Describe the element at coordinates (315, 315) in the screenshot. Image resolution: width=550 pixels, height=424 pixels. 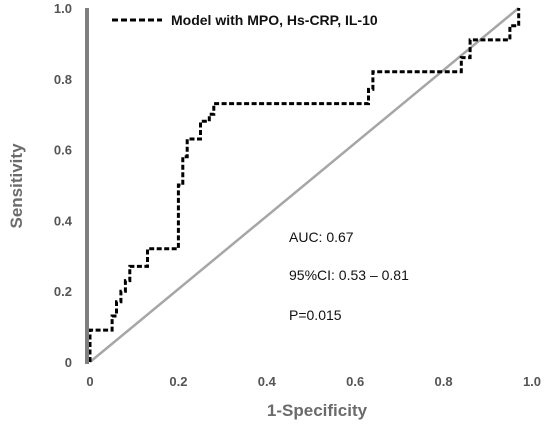
I see `p-value-annotation: P=0.015` at that location.